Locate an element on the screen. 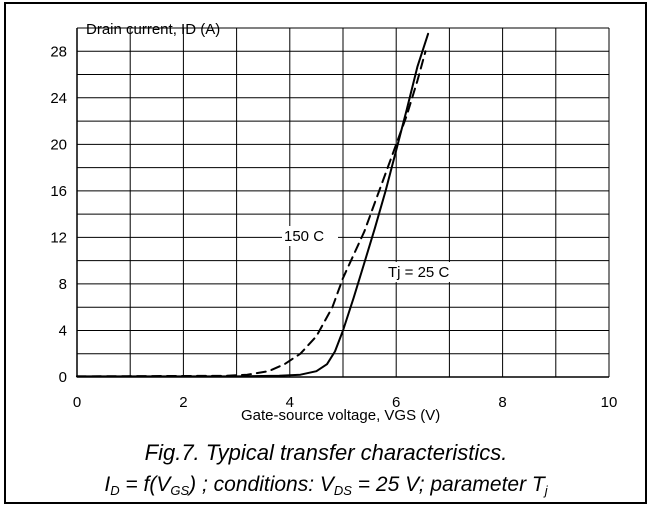  y-tick-label: 12 is located at coordinates (58, 237).